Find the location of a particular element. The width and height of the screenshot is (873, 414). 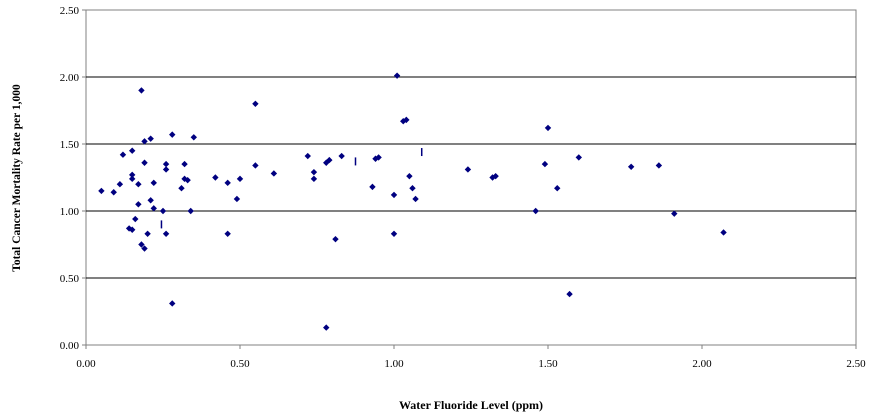

y-tick-label: 0.50 is located at coordinates (70, 279).